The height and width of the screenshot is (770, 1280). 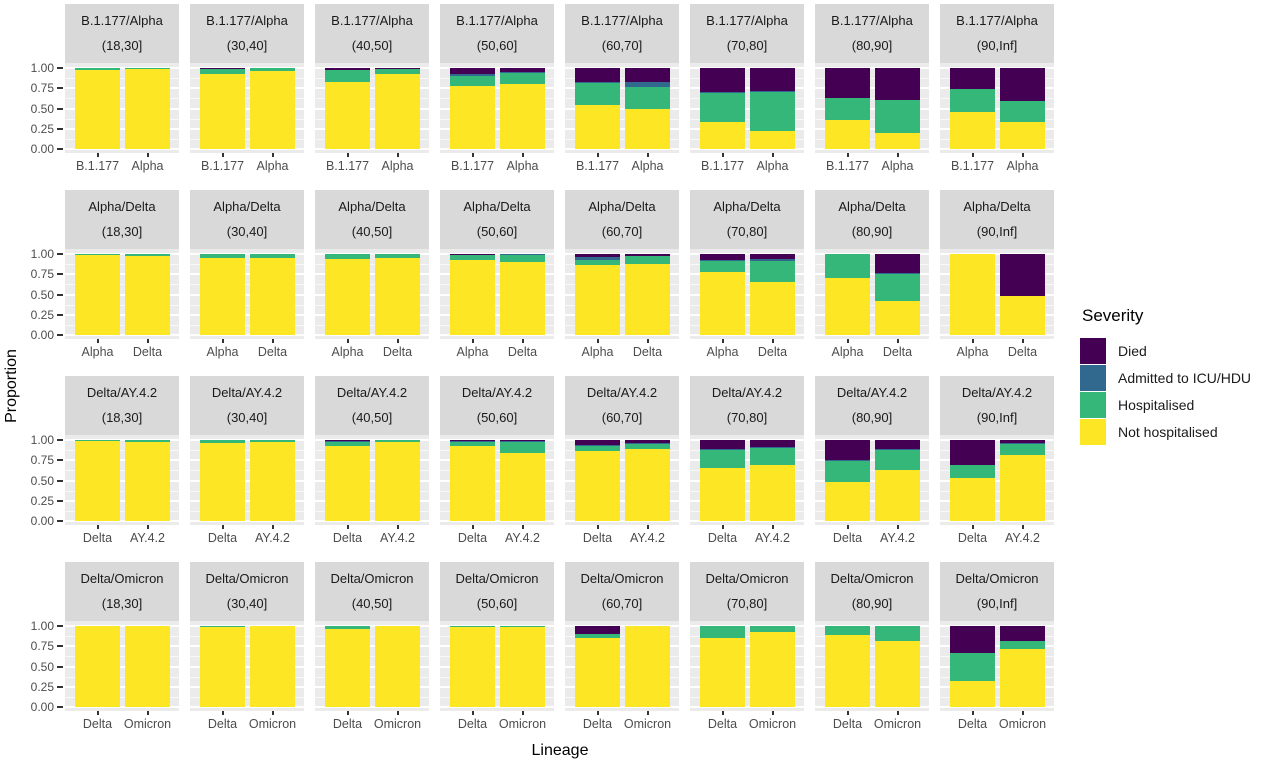 I want to click on facet-strip: B.1.177/Alpha (30,40], so click(x=247, y=33).